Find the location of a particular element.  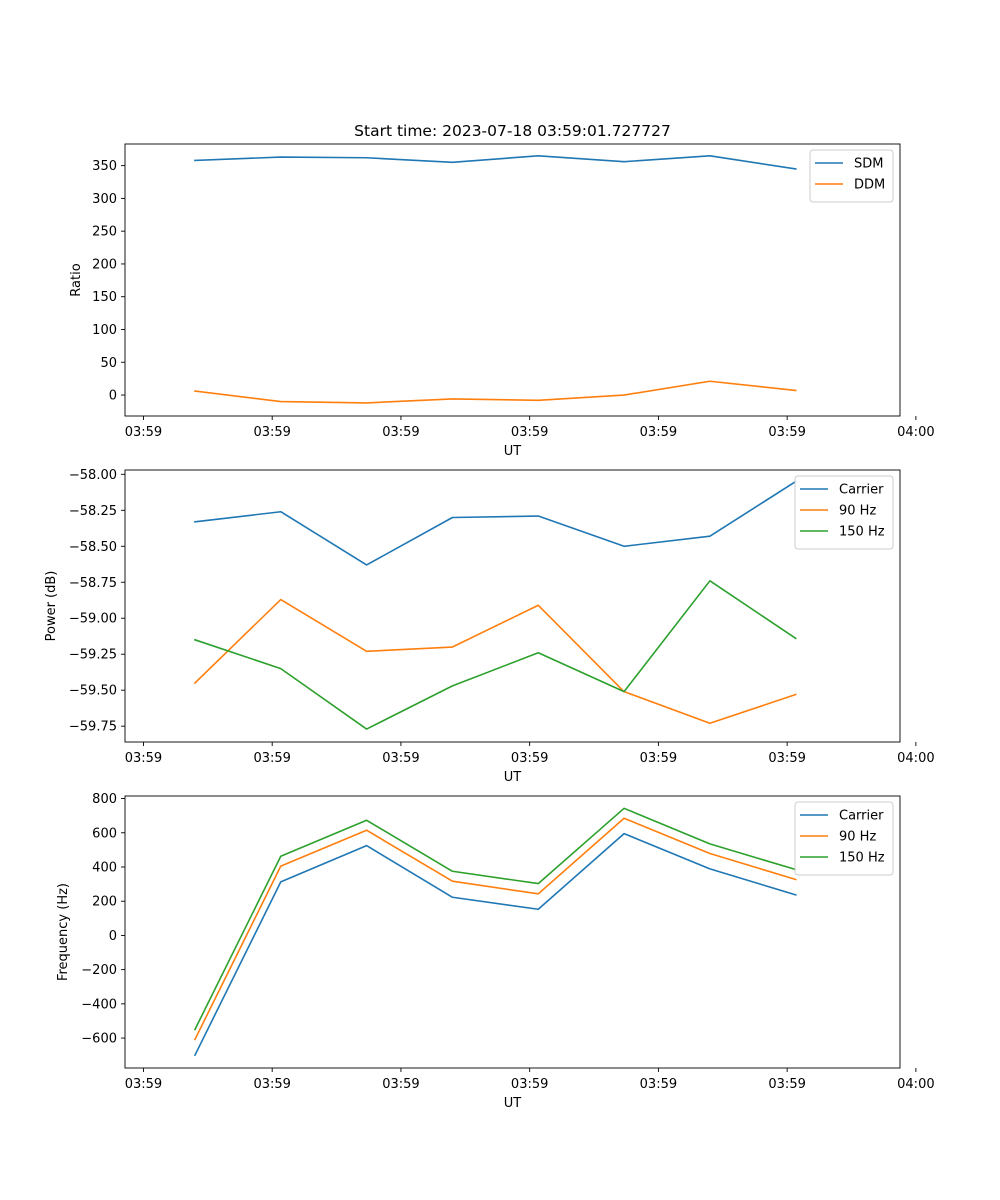

ratio-y-tick-label: 50 is located at coordinates (108, 363).